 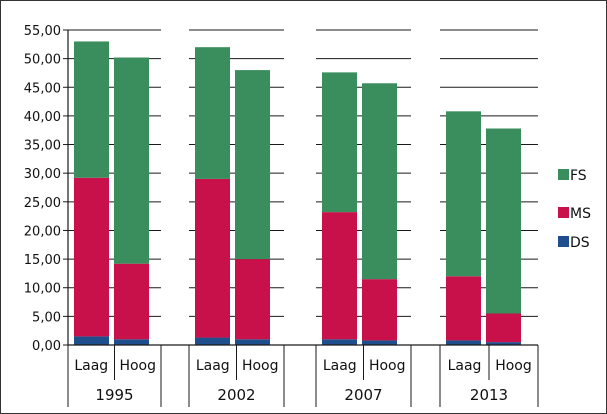 I want to click on y-tick-label: 25,00, so click(x=42, y=203).